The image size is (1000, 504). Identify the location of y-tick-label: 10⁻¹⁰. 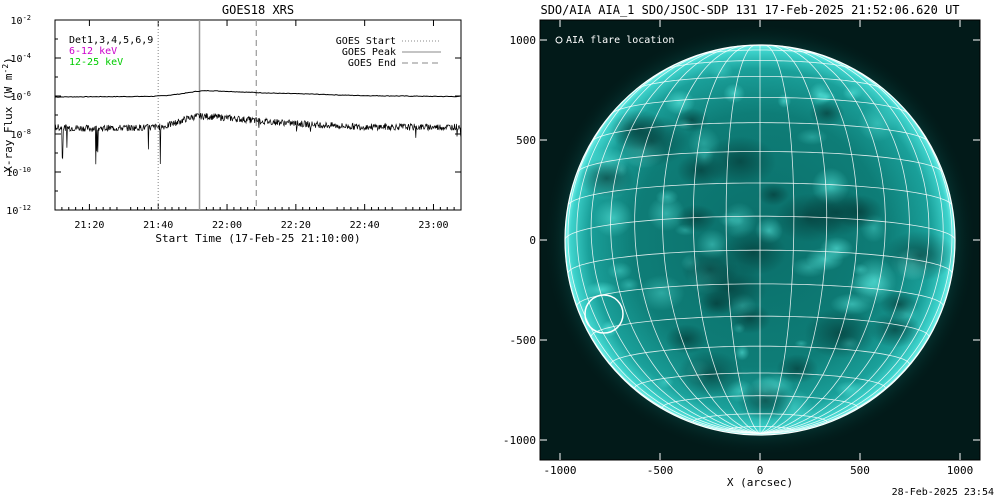
(18, 172).